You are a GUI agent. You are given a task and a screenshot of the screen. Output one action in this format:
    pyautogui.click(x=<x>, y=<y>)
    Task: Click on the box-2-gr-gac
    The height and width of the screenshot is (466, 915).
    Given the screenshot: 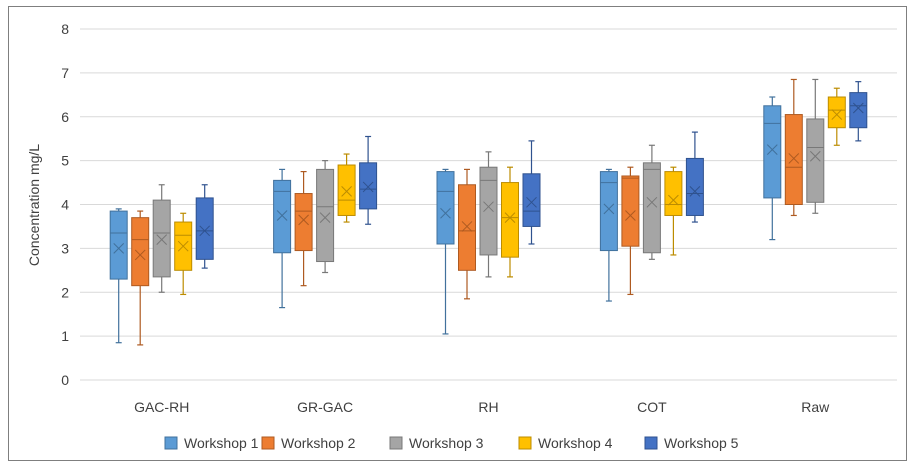 What is the action you would take?
    pyautogui.click(x=303, y=228)
    